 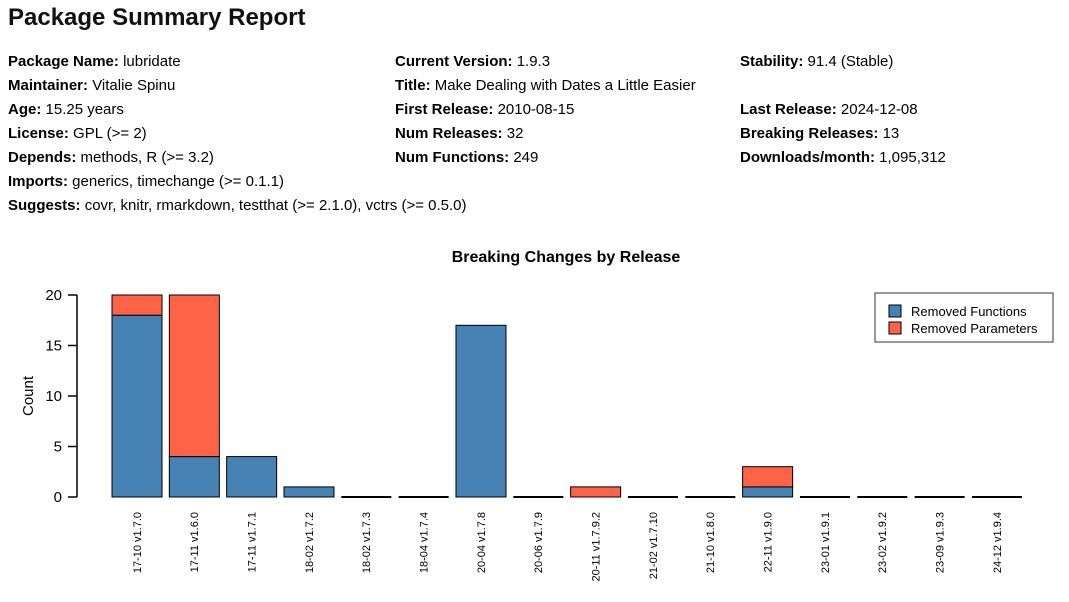 I want to click on info-field: Imports: generics, timechange (>= 0.1.1), so click(x=237, y=182).